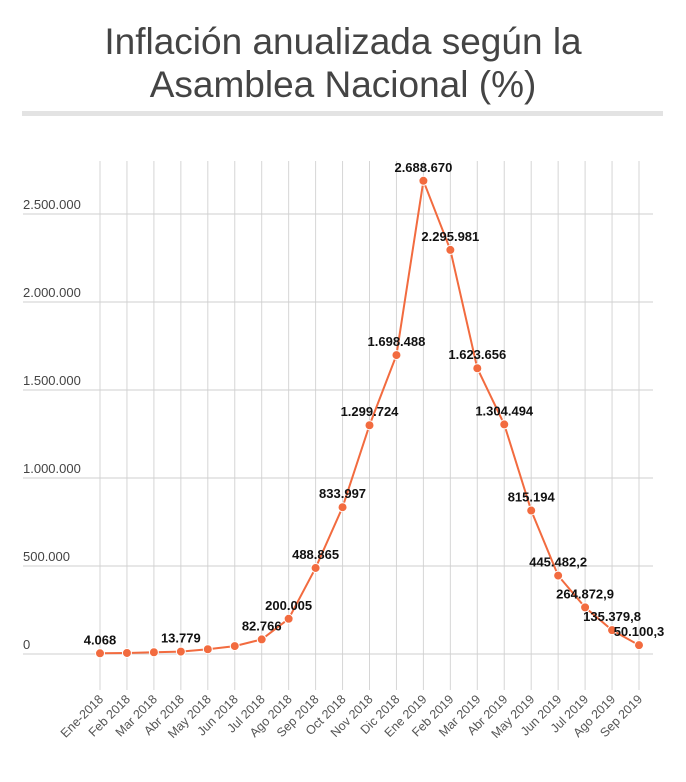 The width and height of the screenshot is (686, 782). Describe the element at coordinates (423, 167) in the screenshot. I see `data-label: 2.688.670` at that location.